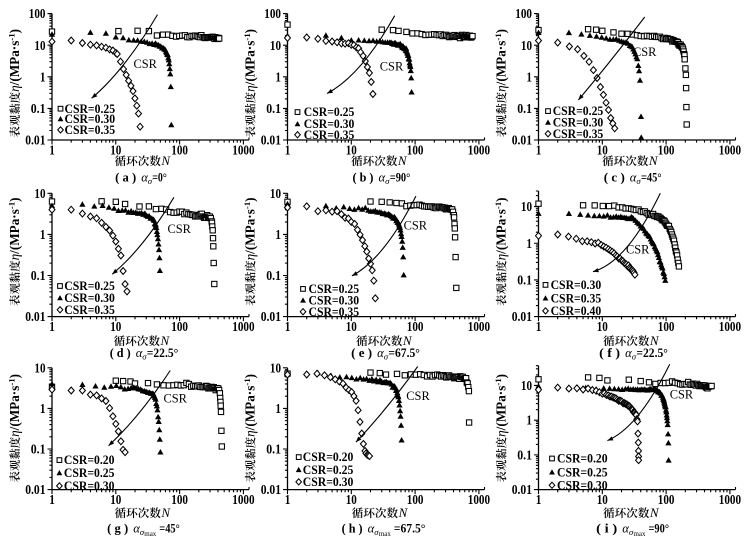 The width and height of the screenshot is (747, 547). What do you see at coordinates (606, 529) in the screenshot?
I see `svg-text: ( i )` at bounding box center [606, 529].